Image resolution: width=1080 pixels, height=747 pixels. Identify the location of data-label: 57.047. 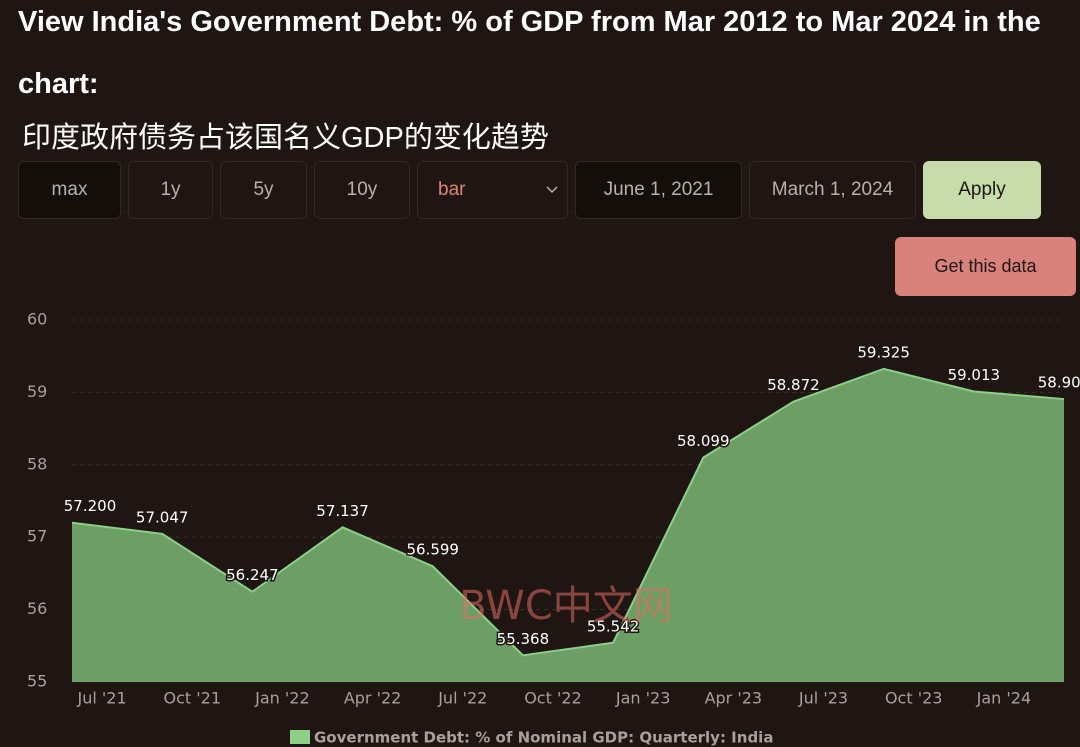
(162, 517).